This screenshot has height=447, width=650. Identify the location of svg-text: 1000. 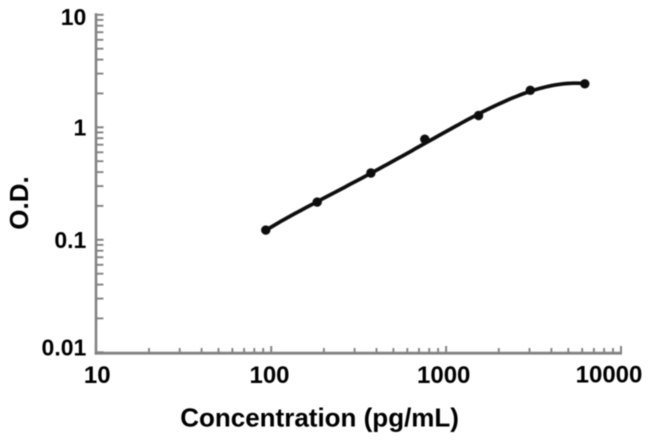
(443, 375).